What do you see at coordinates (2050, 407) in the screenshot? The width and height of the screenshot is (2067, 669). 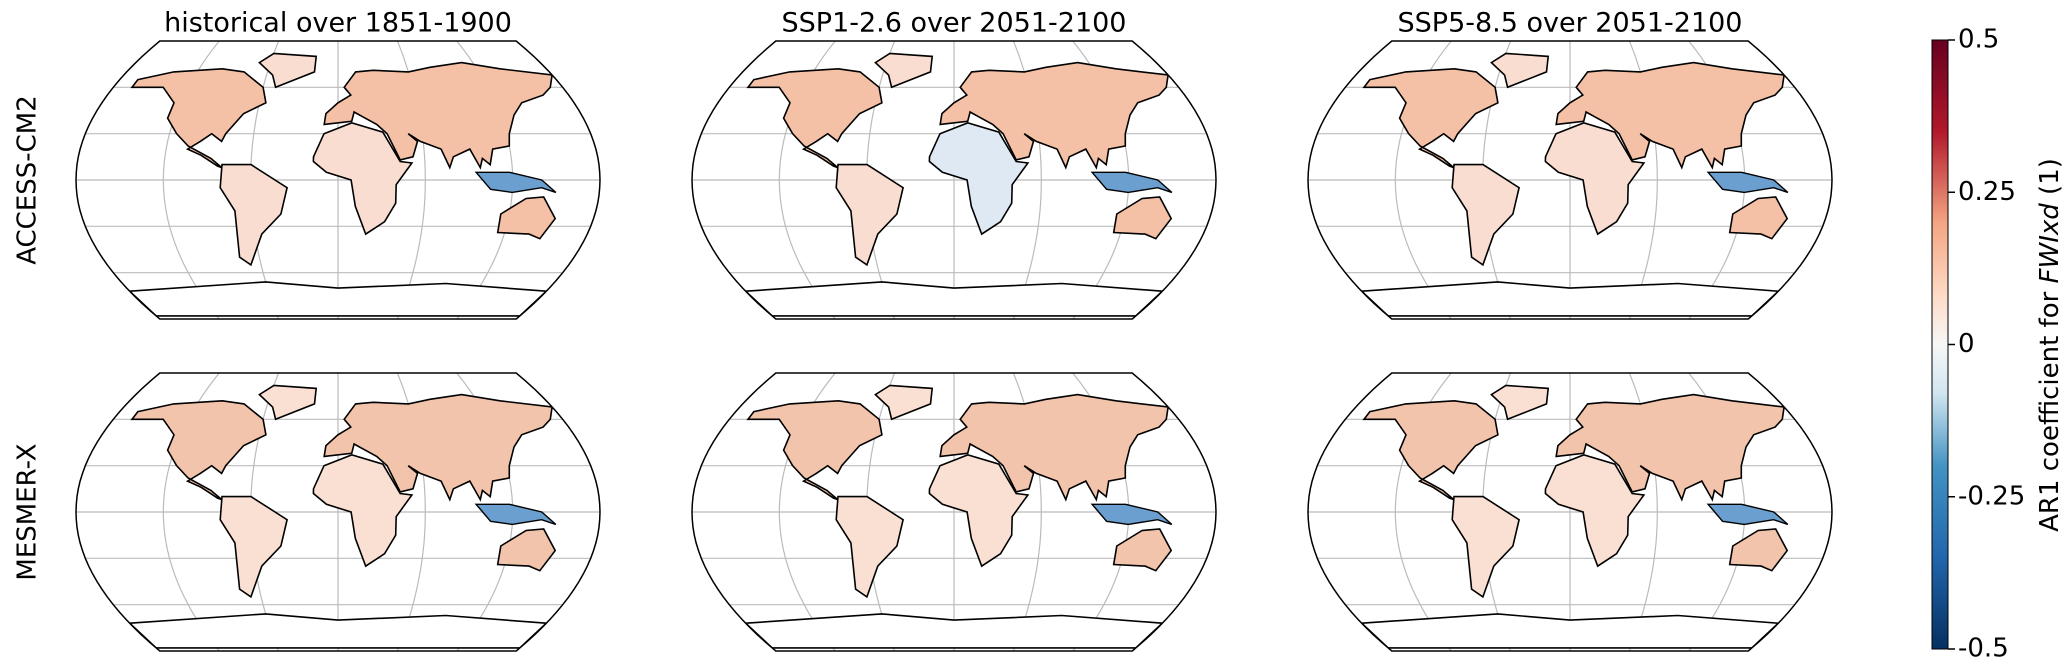 I see `colorbar-label-text: AR1 coefficient for` at bounding box center [2050, 407].